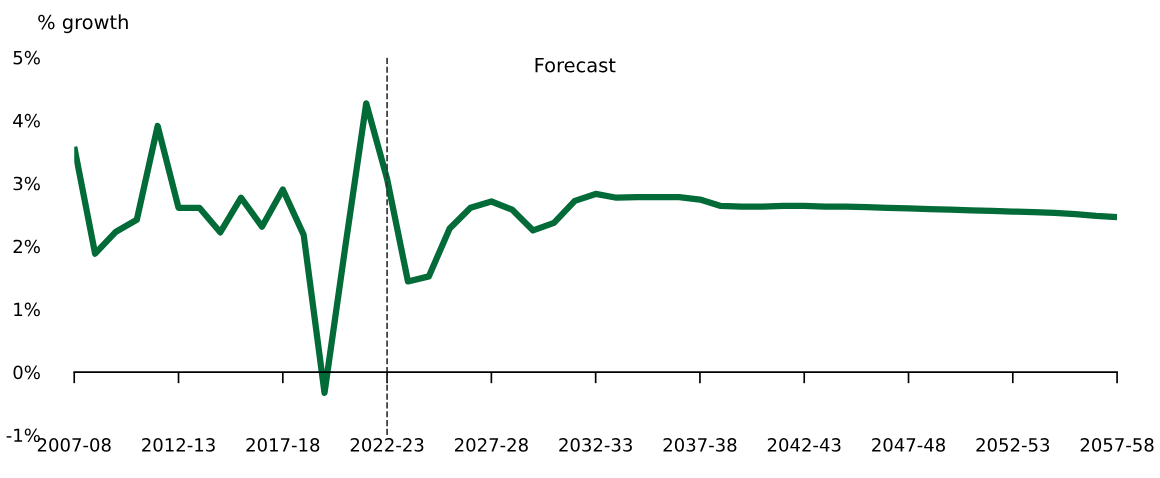 This screenshot has height=478, width=1160. I want to click on y-tick-label: 5%, so click(26, 57).